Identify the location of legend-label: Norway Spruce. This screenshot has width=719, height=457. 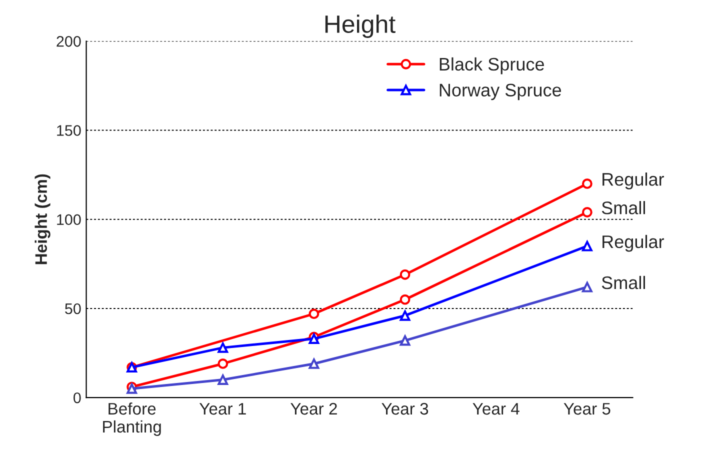
(501, 92).